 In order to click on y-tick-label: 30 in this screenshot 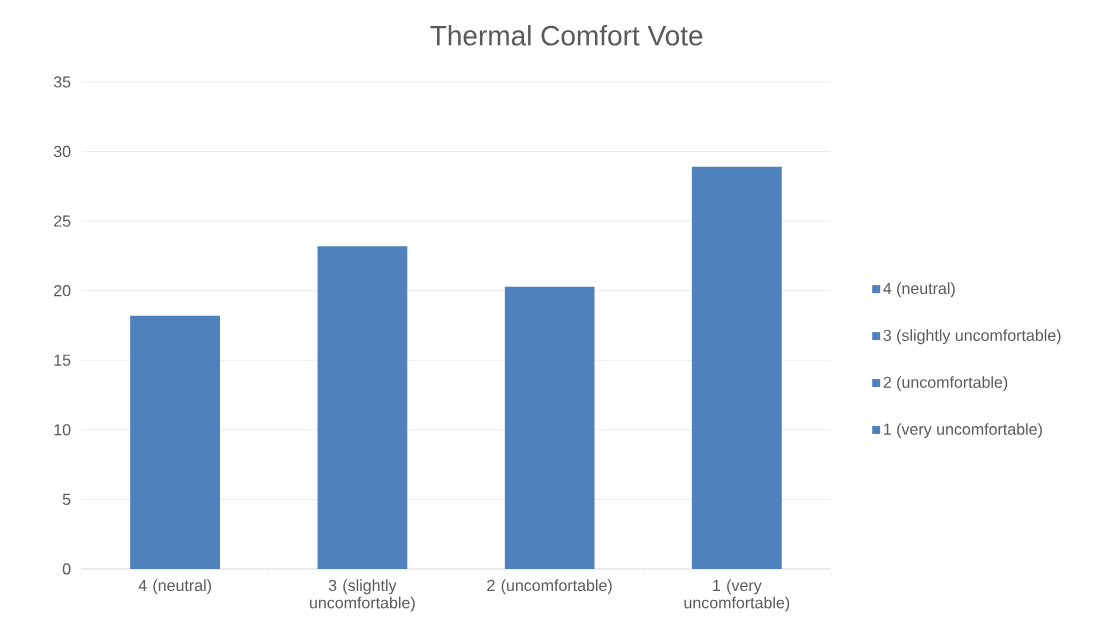, I will do `click(62, 151)`.